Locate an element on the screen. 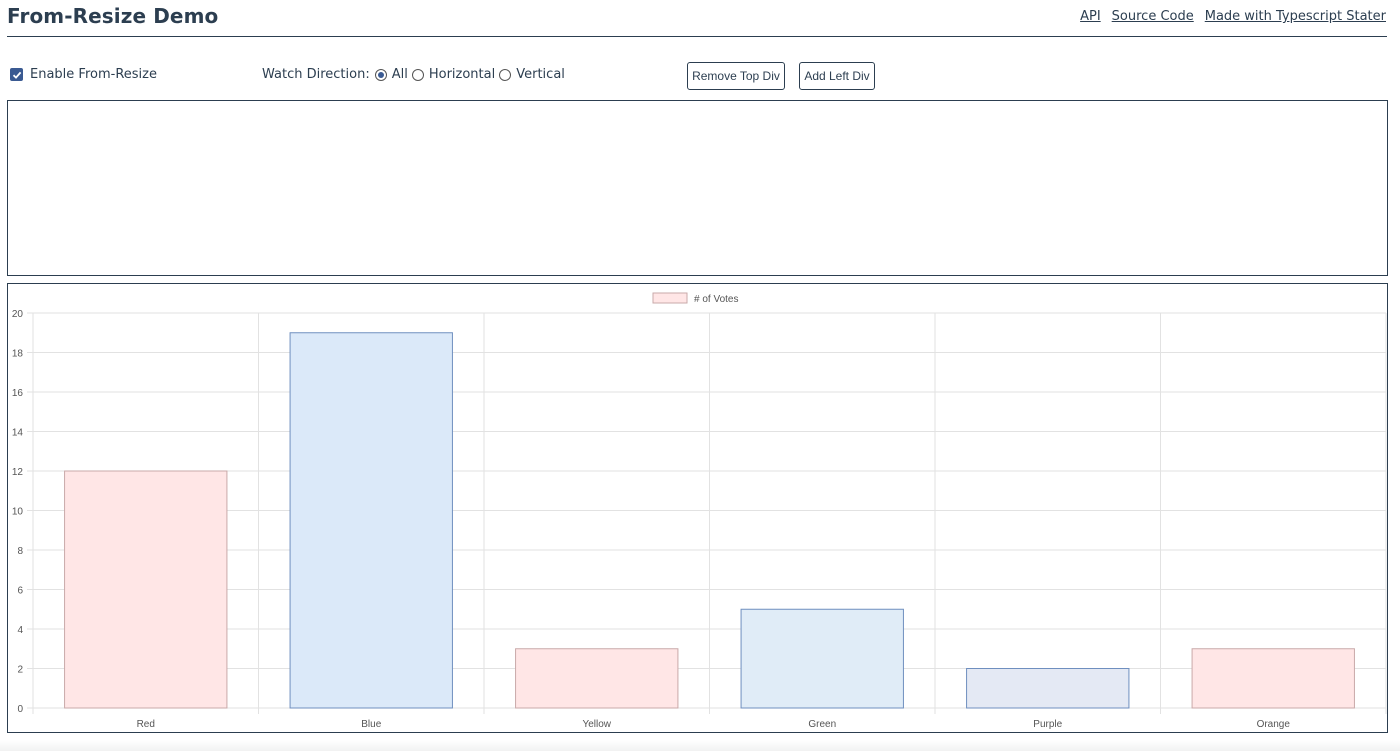  add-left-div-button: Add Left Div is located at coordinates (837, 76).